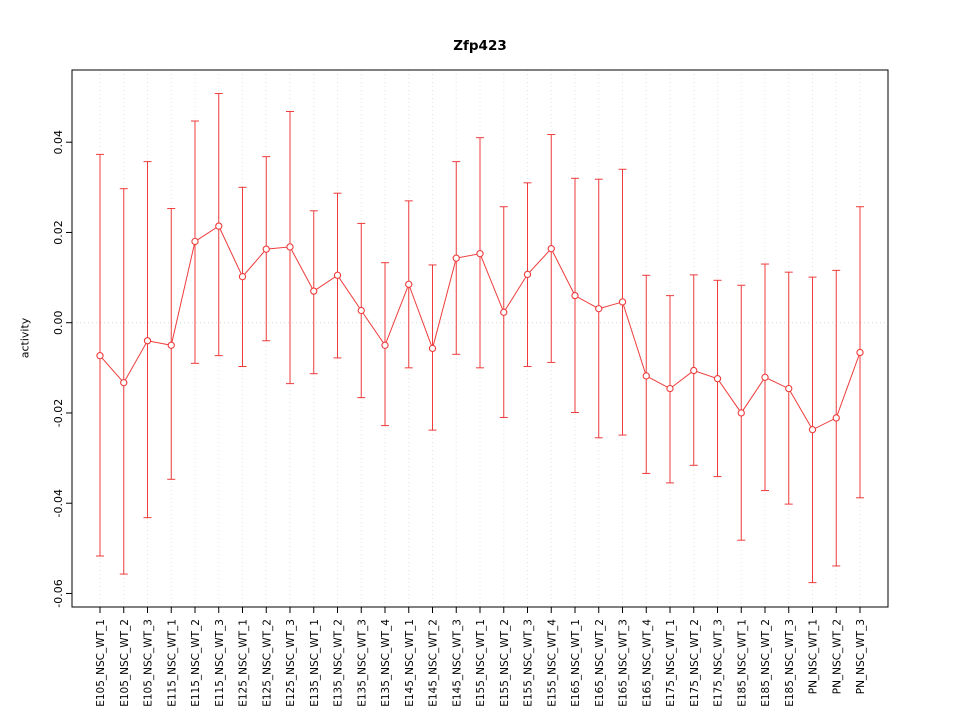 The image size is (960, 720). Describe the element at coordinates (480, 46) in the screenshot. I see `chart-title: Zfp423` at that location.